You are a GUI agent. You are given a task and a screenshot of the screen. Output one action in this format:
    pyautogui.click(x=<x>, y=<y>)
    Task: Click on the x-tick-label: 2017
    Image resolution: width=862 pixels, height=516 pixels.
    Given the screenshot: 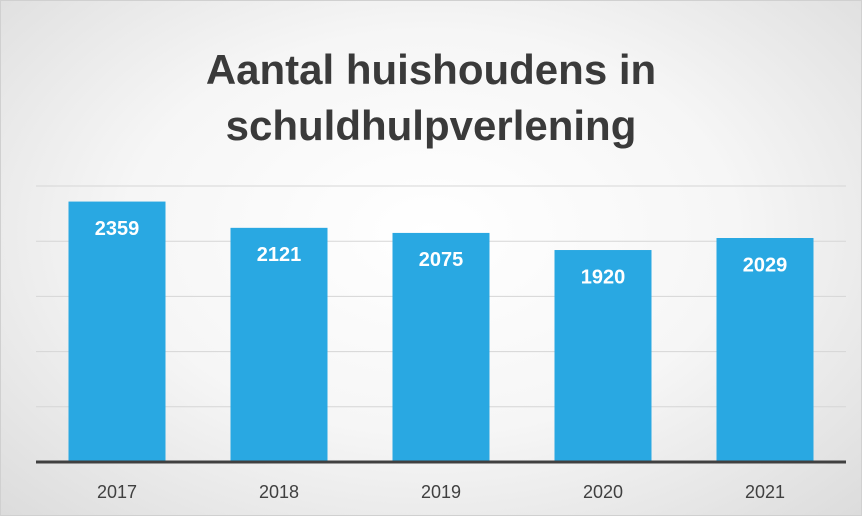 What is the action you would take?
    pyautogui.click(x=117, y=492)
    